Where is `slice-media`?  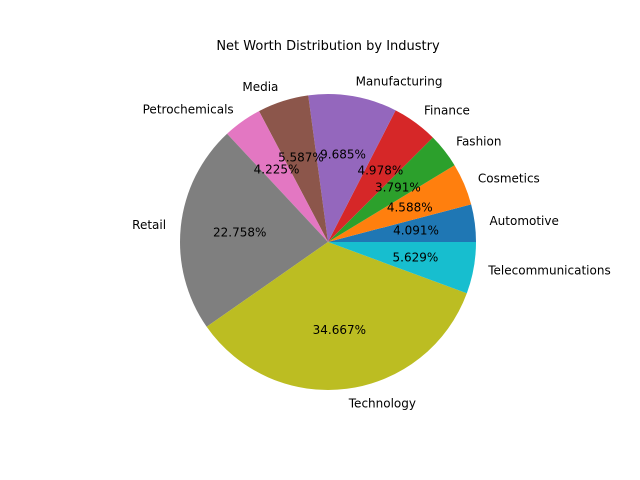 slice-media is located at coordinates (293, 168).